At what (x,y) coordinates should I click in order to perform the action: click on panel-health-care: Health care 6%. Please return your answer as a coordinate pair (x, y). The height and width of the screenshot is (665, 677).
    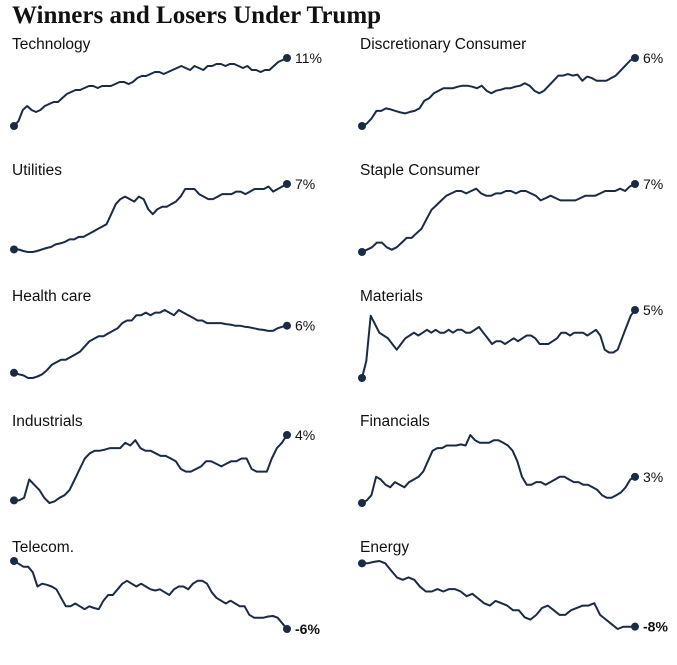
    Looking at the image, I should click on (176, 351).